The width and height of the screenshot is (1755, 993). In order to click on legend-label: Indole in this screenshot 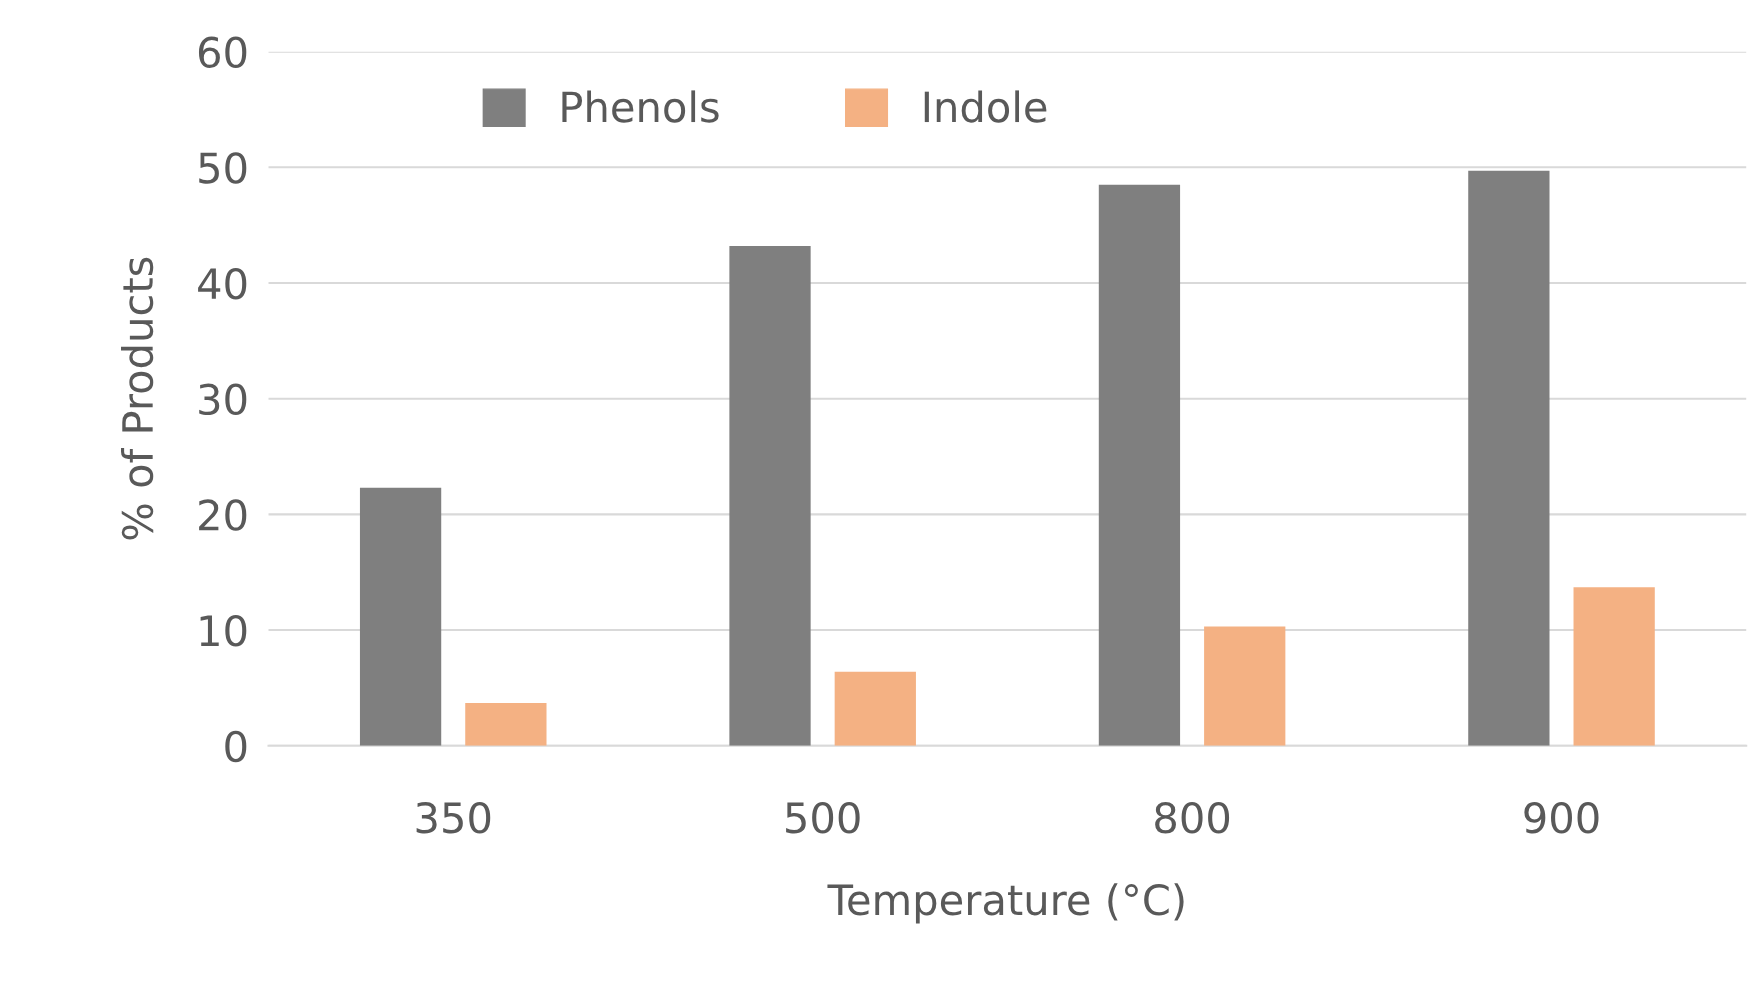, I will do `click(985, 106)`.